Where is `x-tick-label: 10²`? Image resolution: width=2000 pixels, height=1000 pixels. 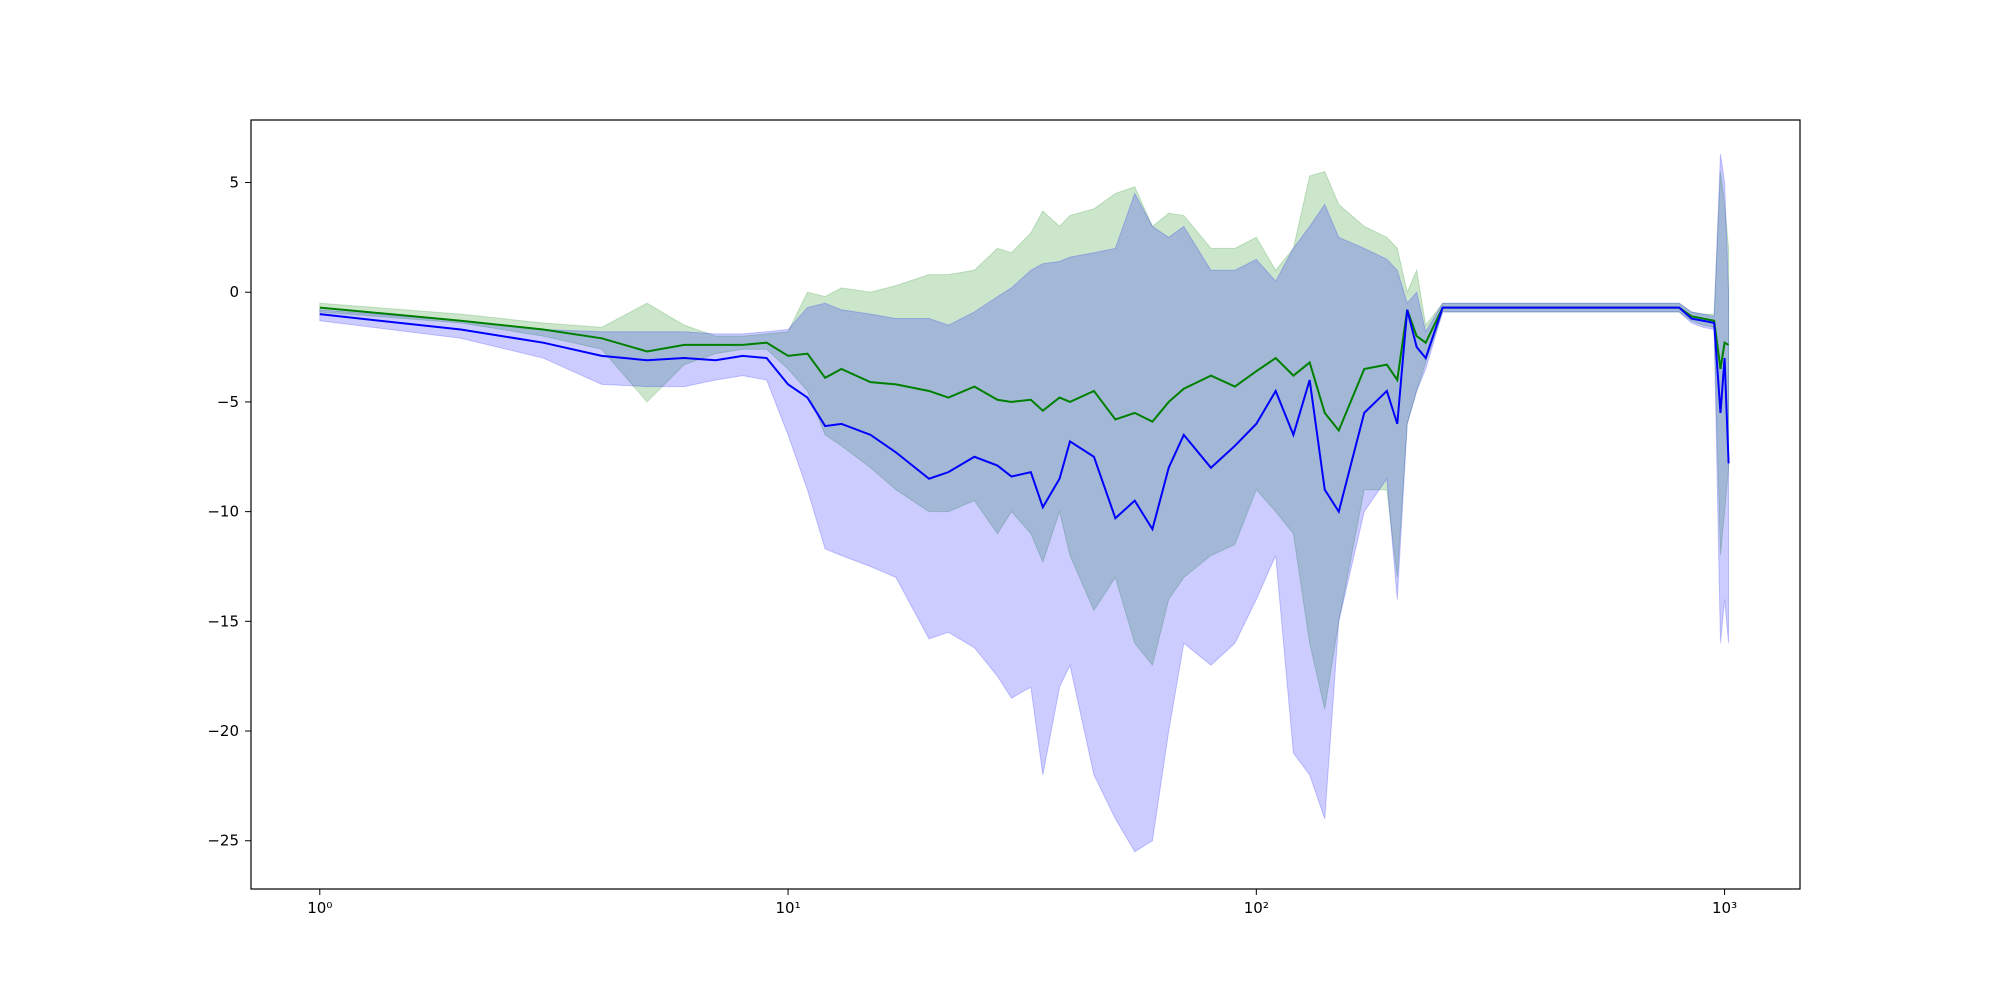
x-tick-label: 10² is located at coordinates (1256, 908).